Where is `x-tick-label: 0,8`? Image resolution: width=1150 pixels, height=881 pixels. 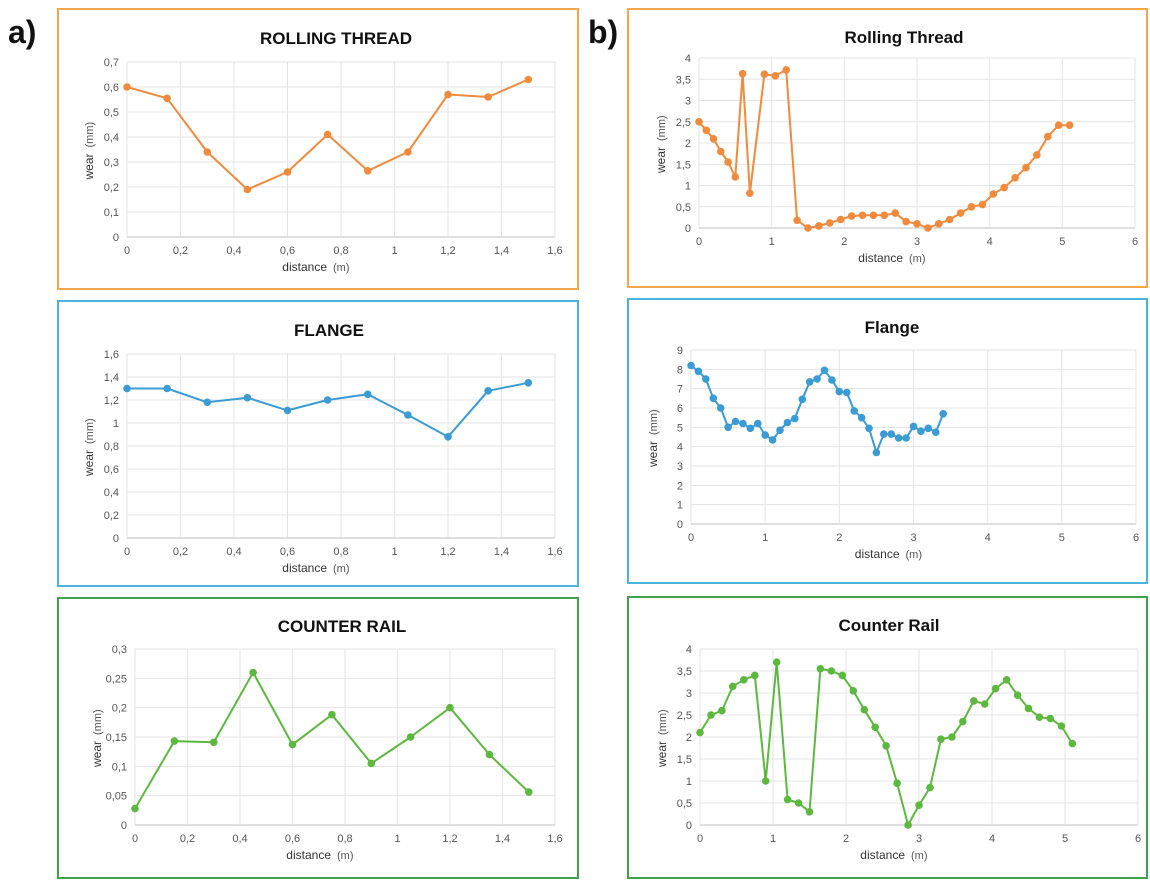
x-tick-label: 0,8 is located at coordinates (340, 251).